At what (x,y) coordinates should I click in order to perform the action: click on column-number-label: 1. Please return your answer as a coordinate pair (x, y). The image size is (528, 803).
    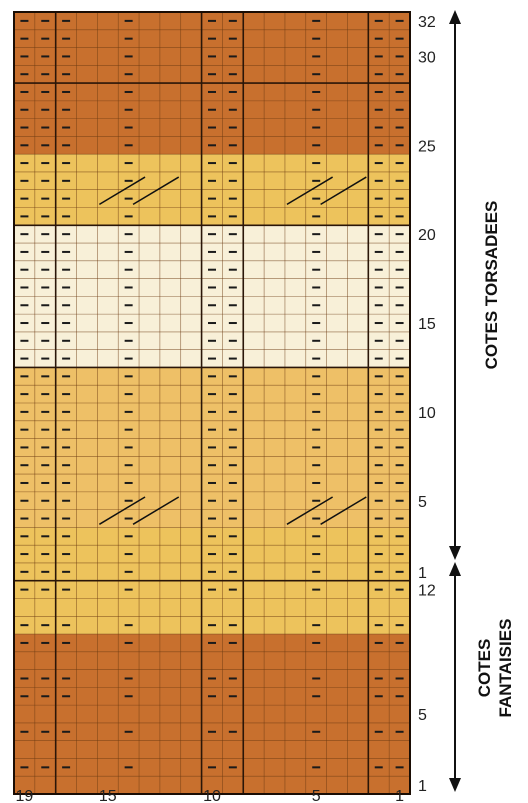
    Looking at the image, I should click on (399, 795).